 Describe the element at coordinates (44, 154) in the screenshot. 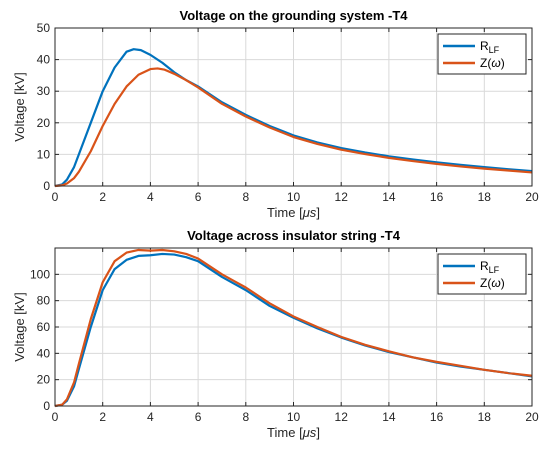

I see `y-tick-label: 10` at that location.